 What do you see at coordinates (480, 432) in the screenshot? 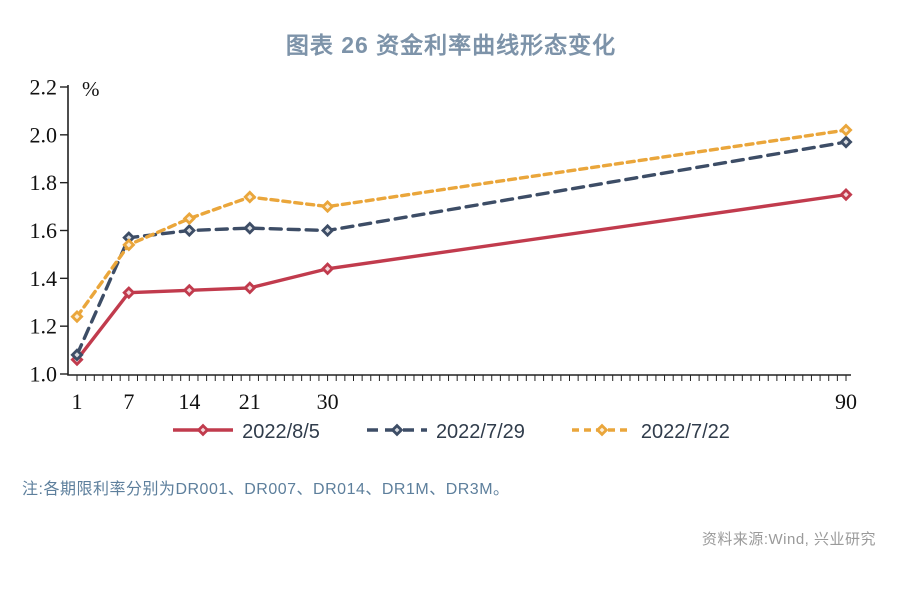
I see `legend-label: 2022/7/29` at bounding box center [480, 432].